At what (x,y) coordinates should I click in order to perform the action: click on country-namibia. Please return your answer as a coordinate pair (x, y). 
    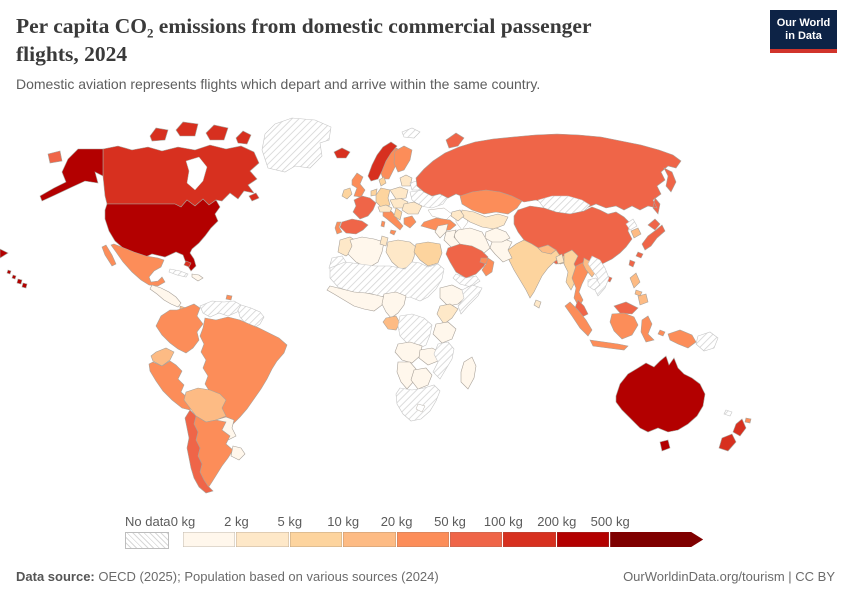
    Looking at the image, I should click on (406, 375).